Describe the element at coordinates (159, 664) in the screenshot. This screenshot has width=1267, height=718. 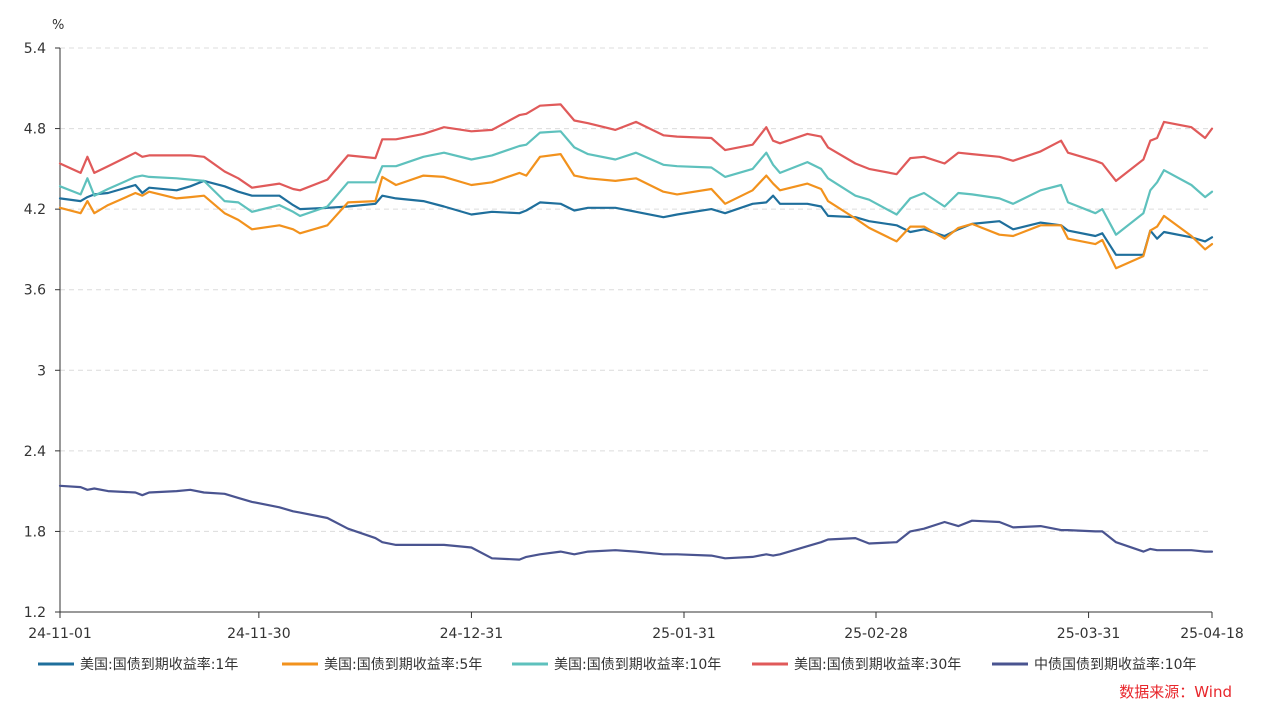
I see `legend-label-0: 美国:国债到期收益率:1年` at that location.